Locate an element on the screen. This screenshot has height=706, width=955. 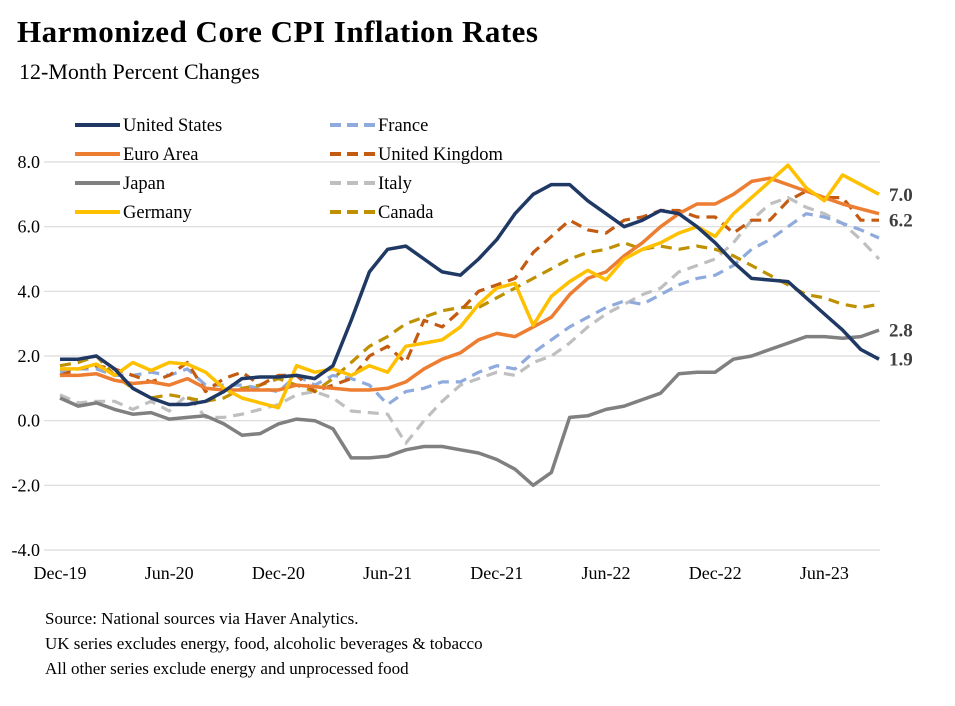
legend-label-germany: Germany is located at coordinates (158, 213).